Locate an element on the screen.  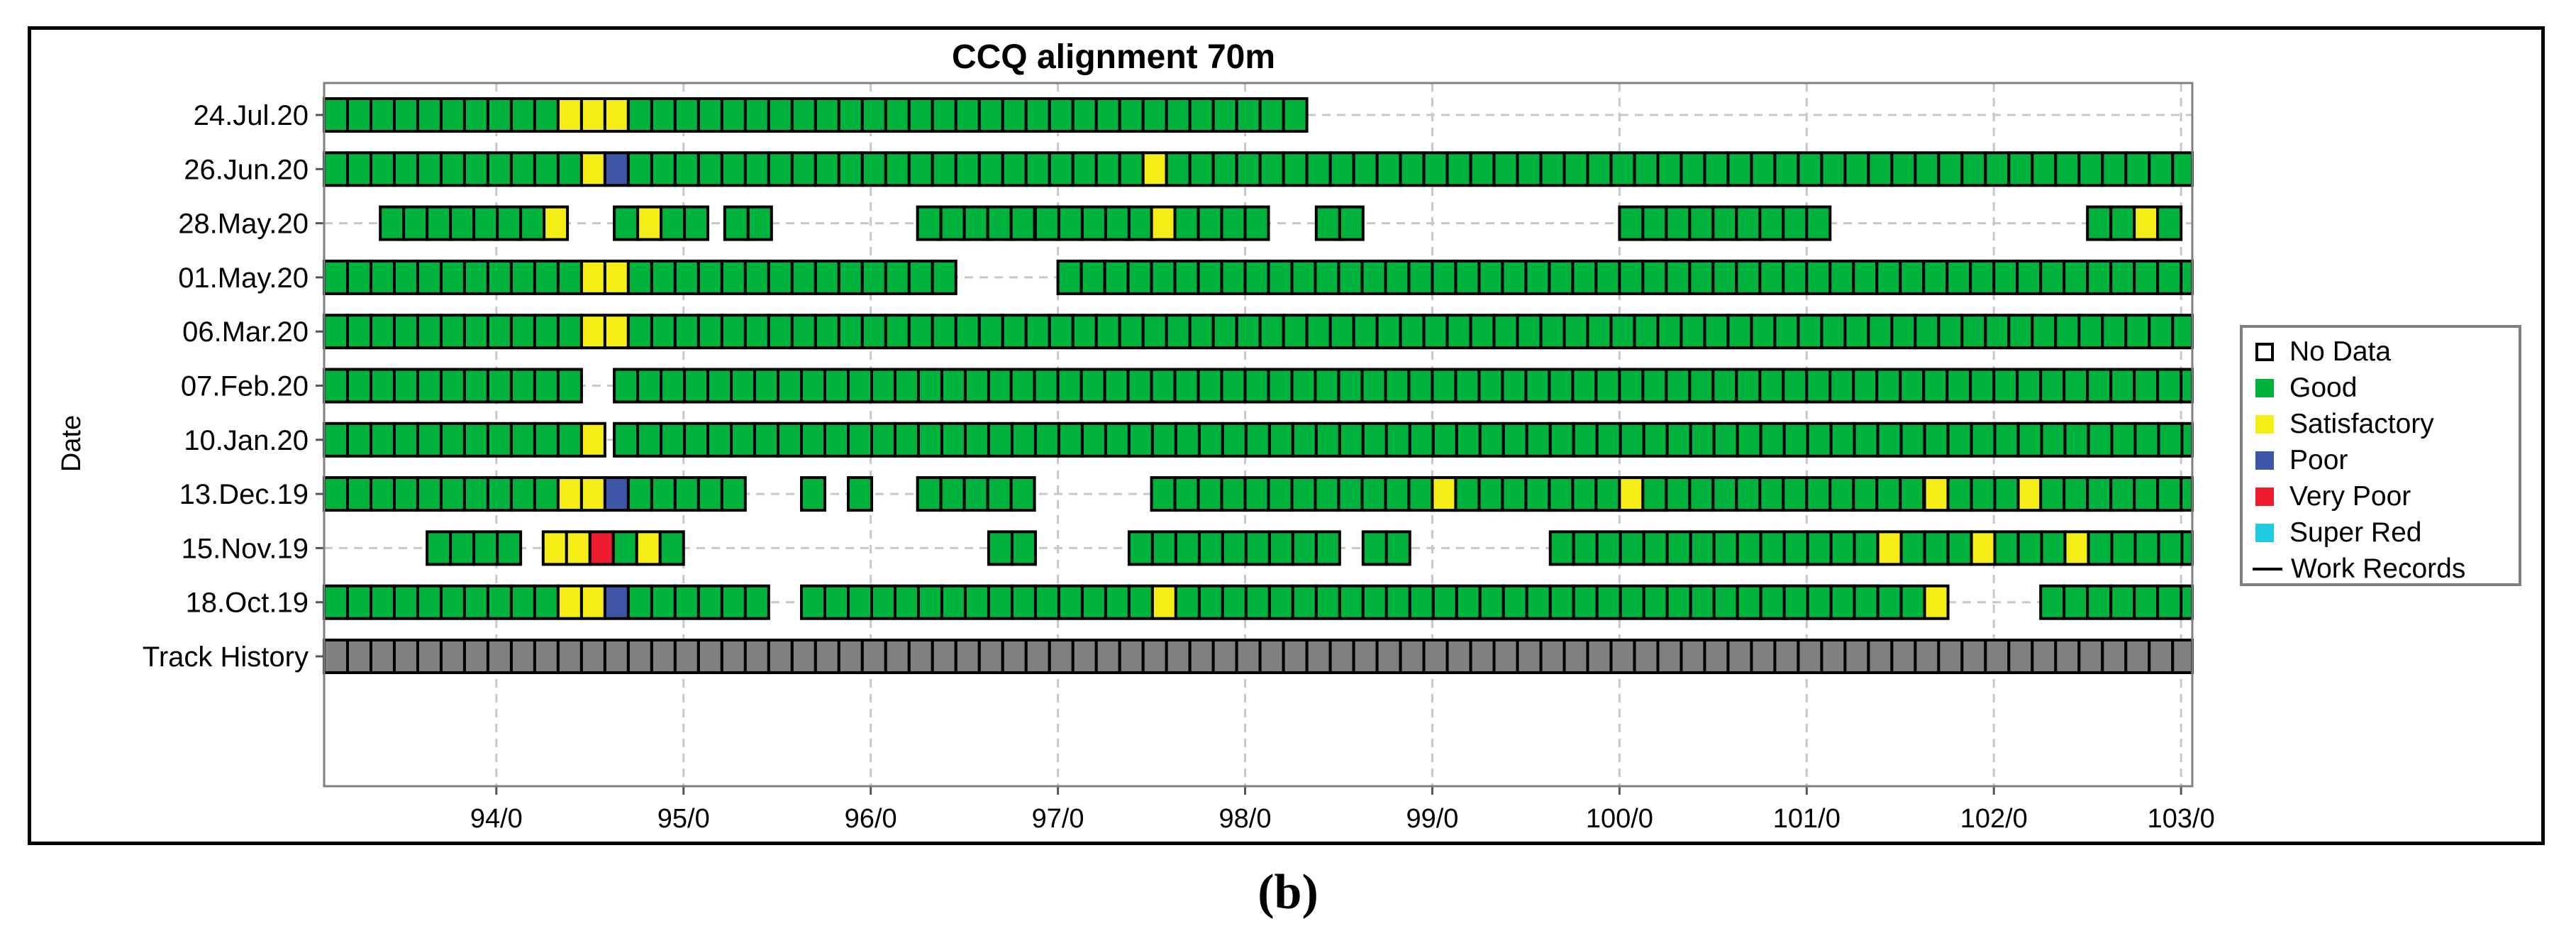
legend-item-no-data: No Data is located at coordinates (2380, 352).